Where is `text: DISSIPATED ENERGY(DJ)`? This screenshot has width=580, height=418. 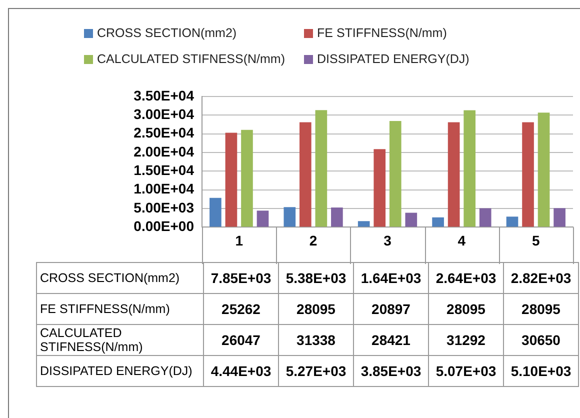
text: DISSIPATED ENERGY(DJ) is located at coordinates (116, 371).